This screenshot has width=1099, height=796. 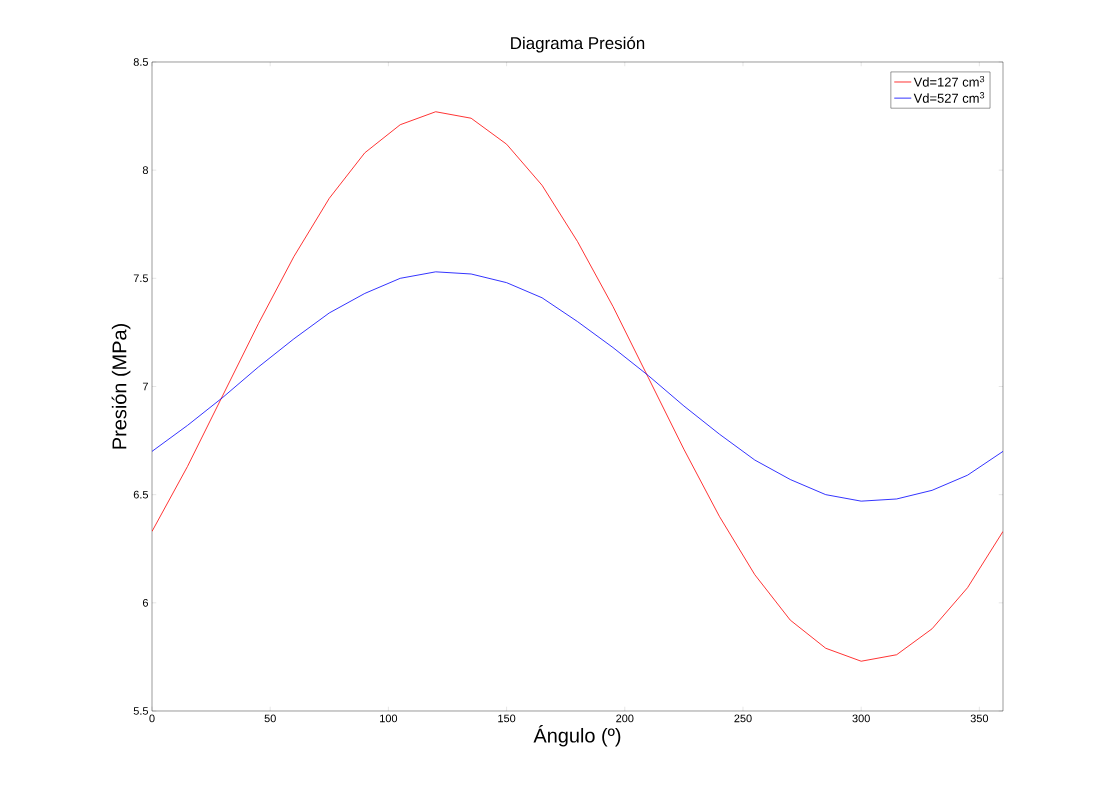 What do you see at coordinates (979, 718) in the screenshot?
I see `x-tick-label: 350` at bounding box center [979, 718].